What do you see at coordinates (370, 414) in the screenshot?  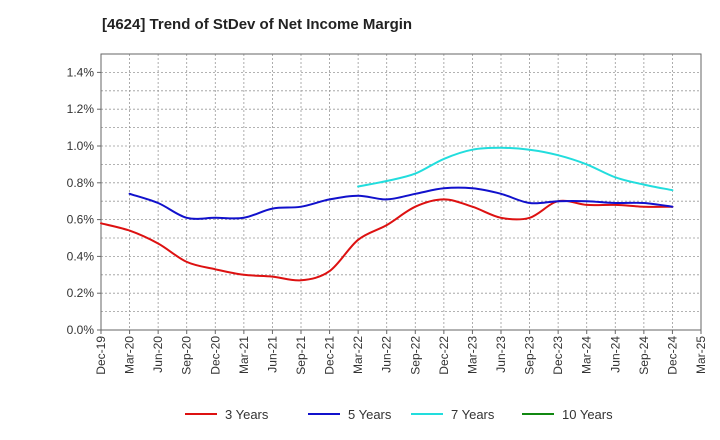 I see `legend-label: 5 Years` at bounding box center [370, 414].